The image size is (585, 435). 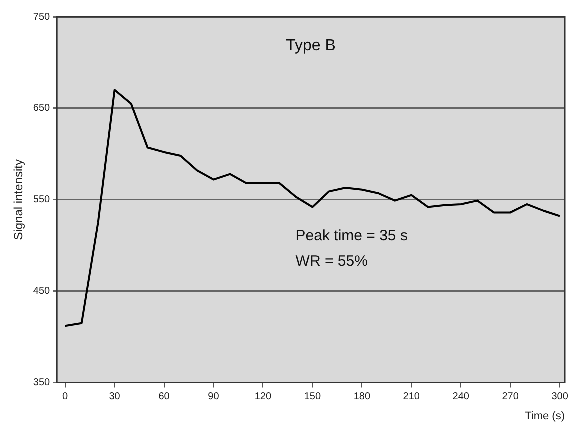 I want to click on annotation: WR = 55%, so click(x=332, y=261).